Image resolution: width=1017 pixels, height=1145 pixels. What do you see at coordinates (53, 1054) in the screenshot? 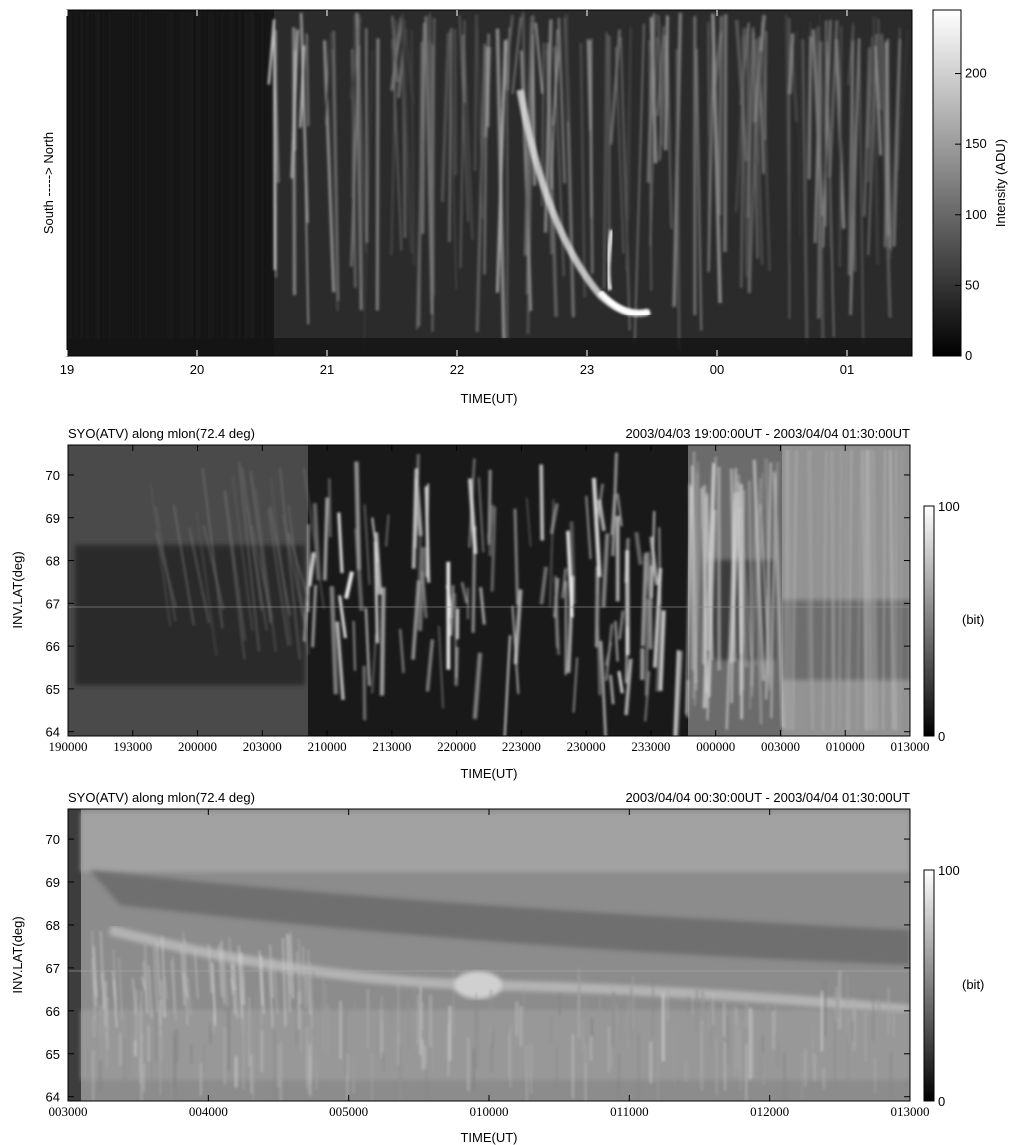
I see `y-tick-label: 65` at bounding box center [53, 1054].